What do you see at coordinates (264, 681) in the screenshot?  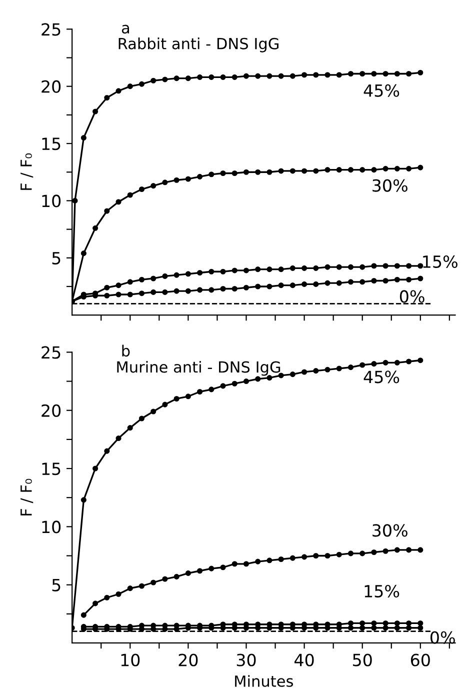 I see `x-axis-title: Minutes` at bounding box center [264, 681].